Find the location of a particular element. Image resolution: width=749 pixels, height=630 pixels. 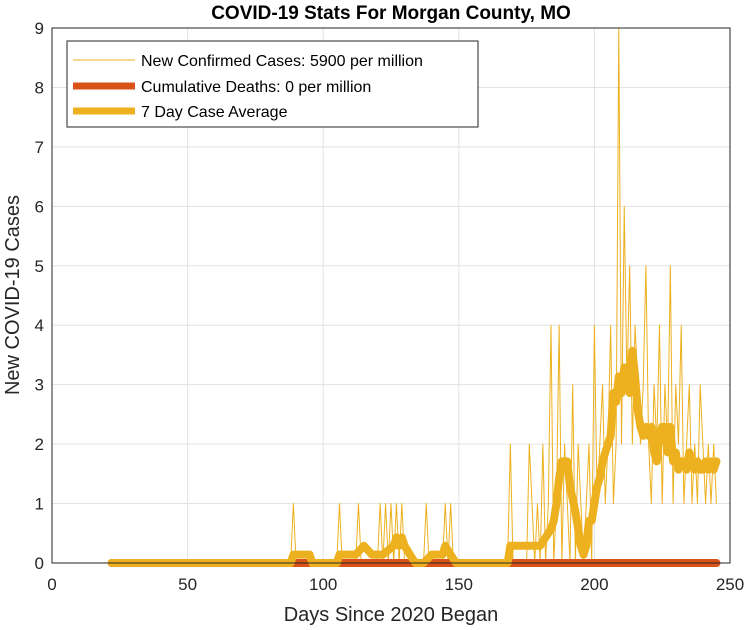

legend-label-new-cases: New Confirmed Cases: 5900 per million is located at coordinates (282, 61).